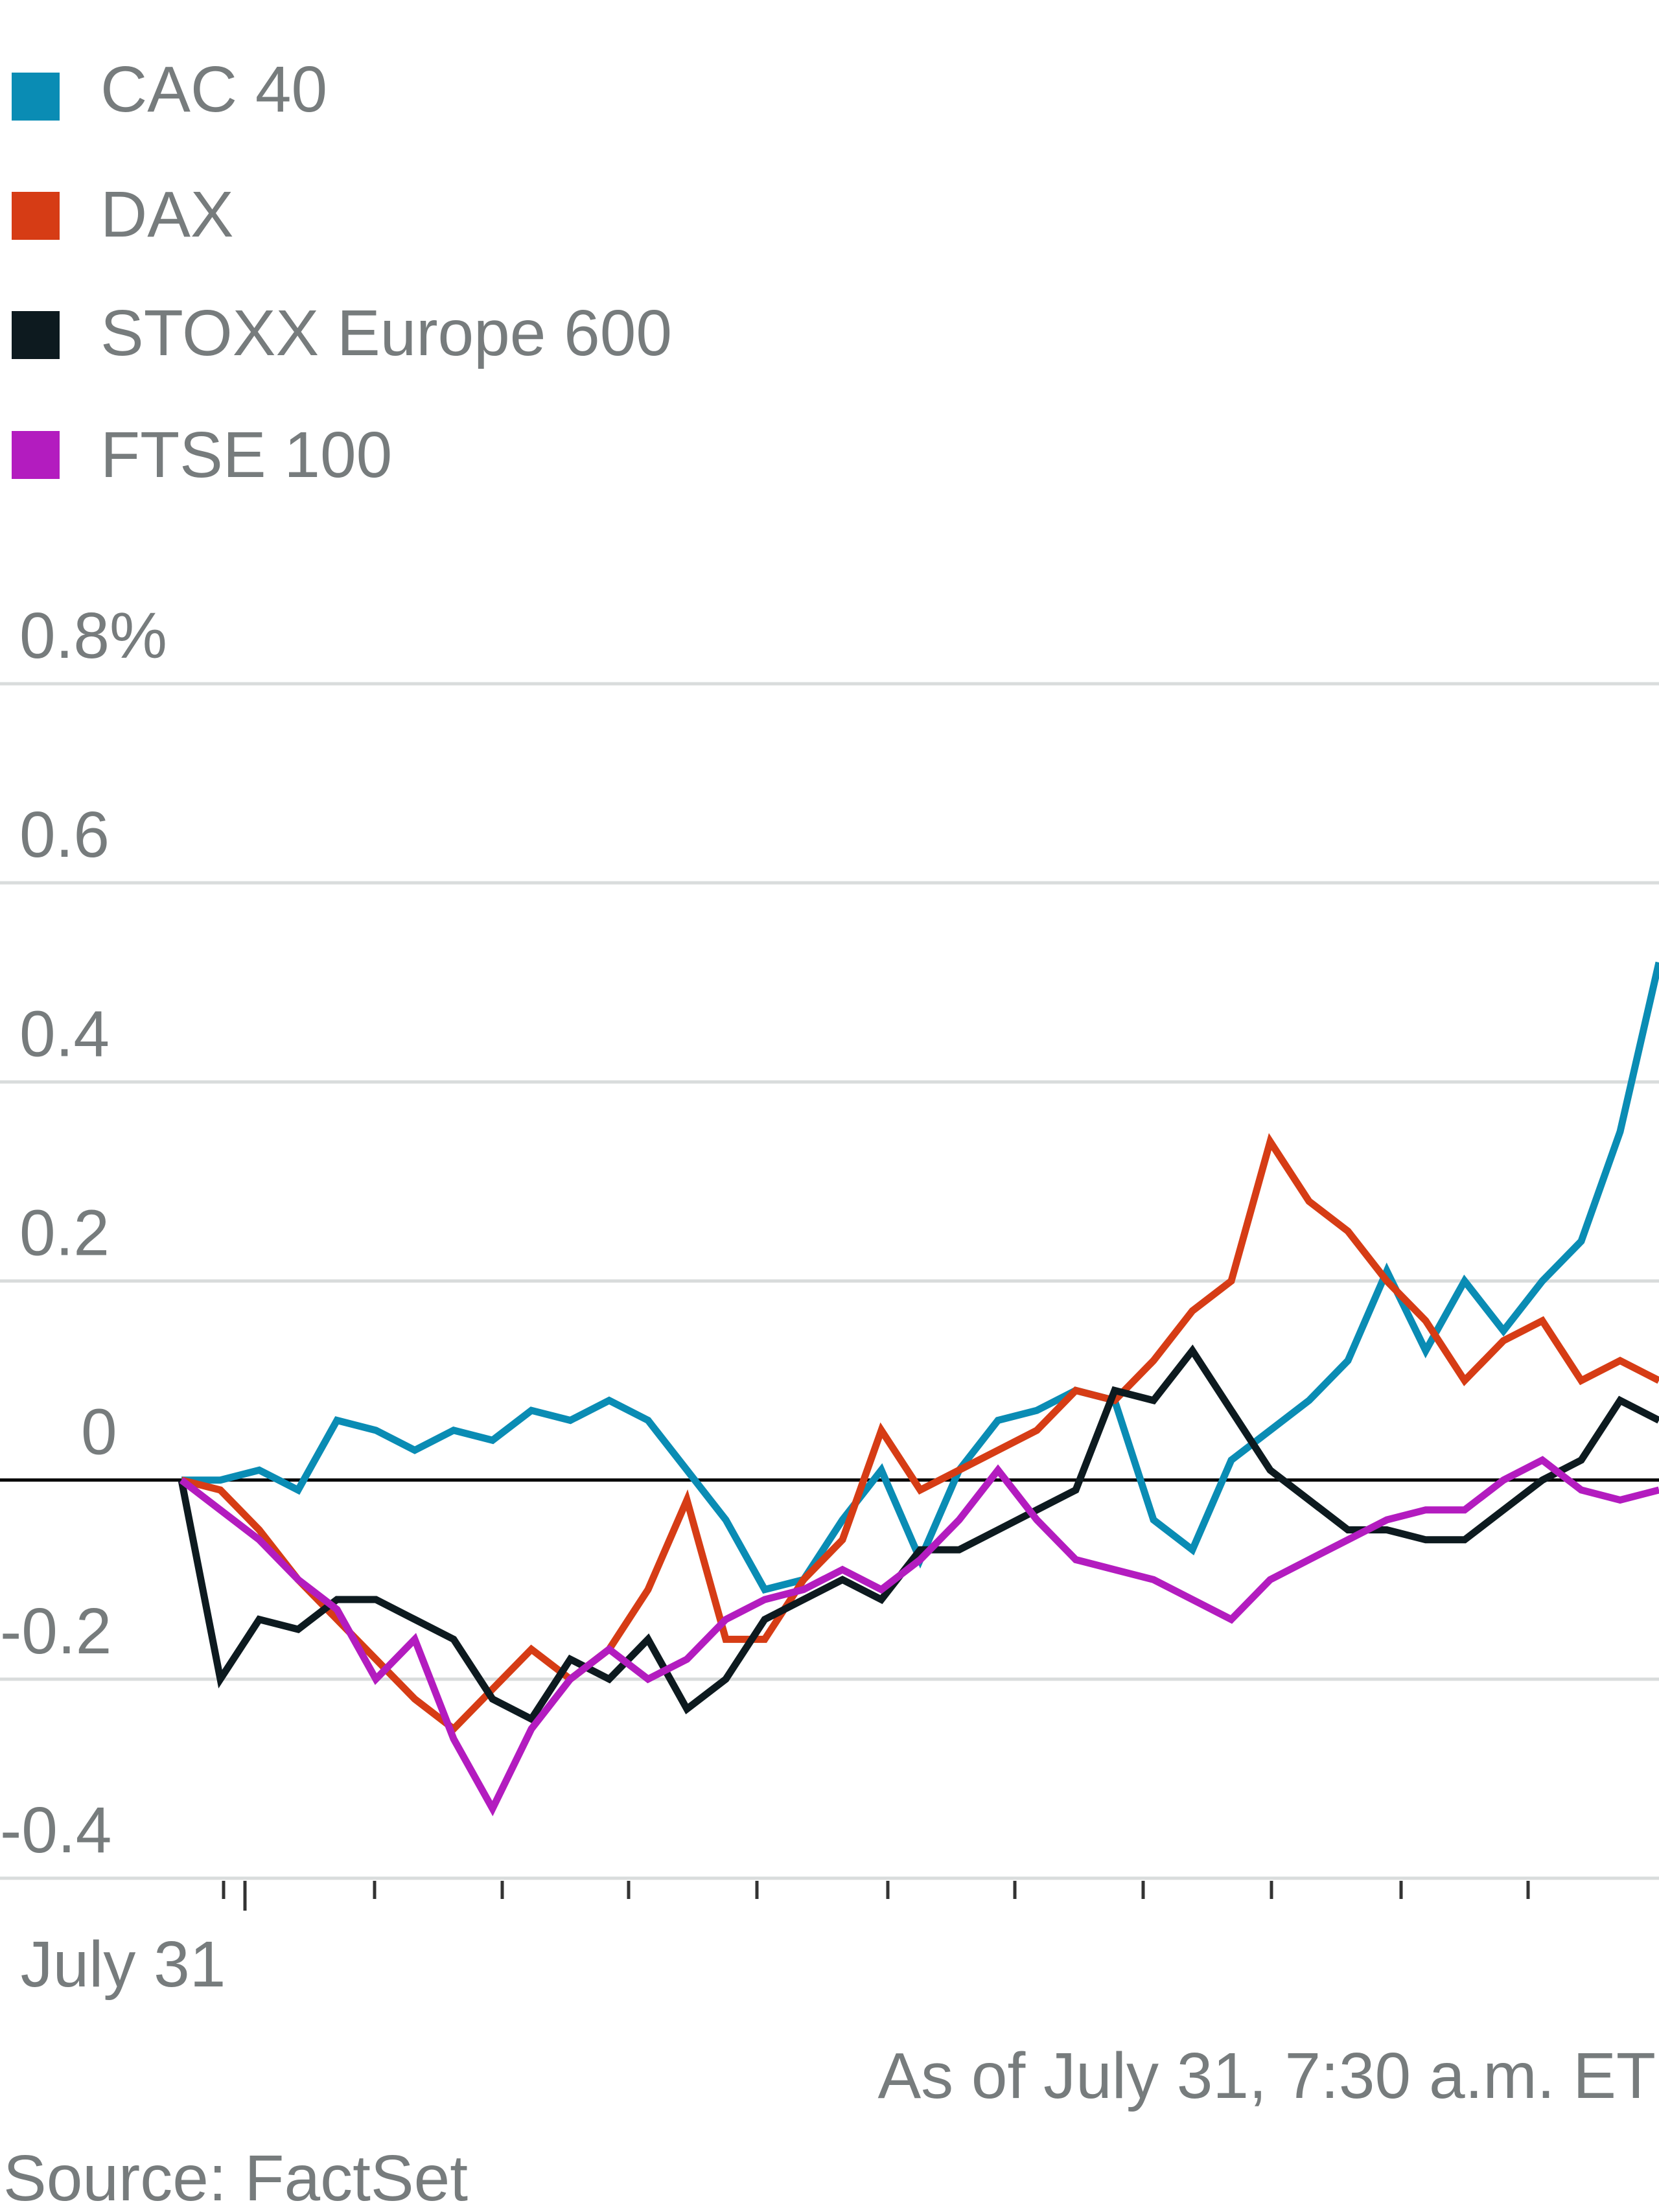 The width and height of the screenshot is (1659, 2212). Describe the element at coordinates (342, 272) in the screenshot. I see `legend: CAC 40 DAX STOXX Europe 600 FTSE 100` at that location.